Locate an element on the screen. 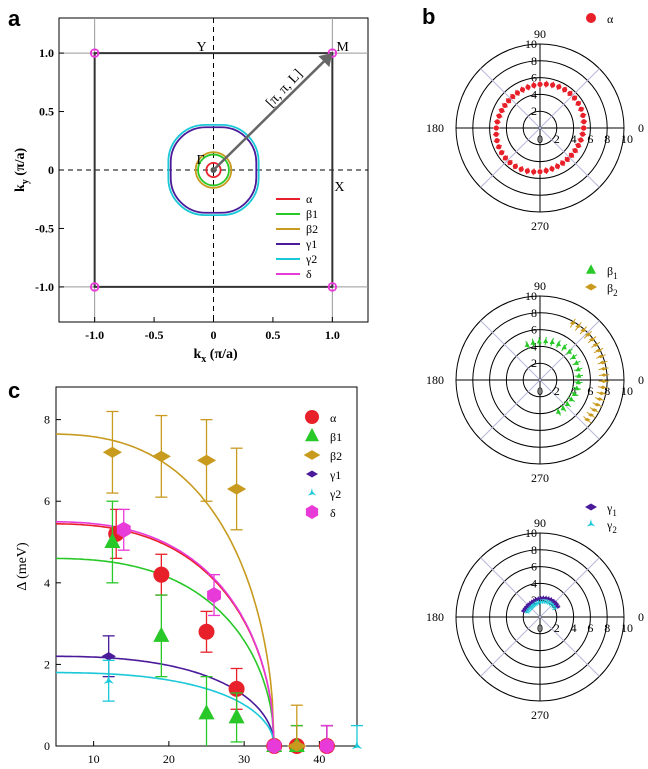 The image size is (648, 769). legend-label-0: α is located at coordinates (333, 418).